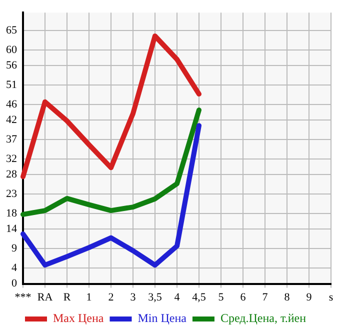 The image size is (345, 335). I want to click on x-tick-label: R, so click(67, 297).